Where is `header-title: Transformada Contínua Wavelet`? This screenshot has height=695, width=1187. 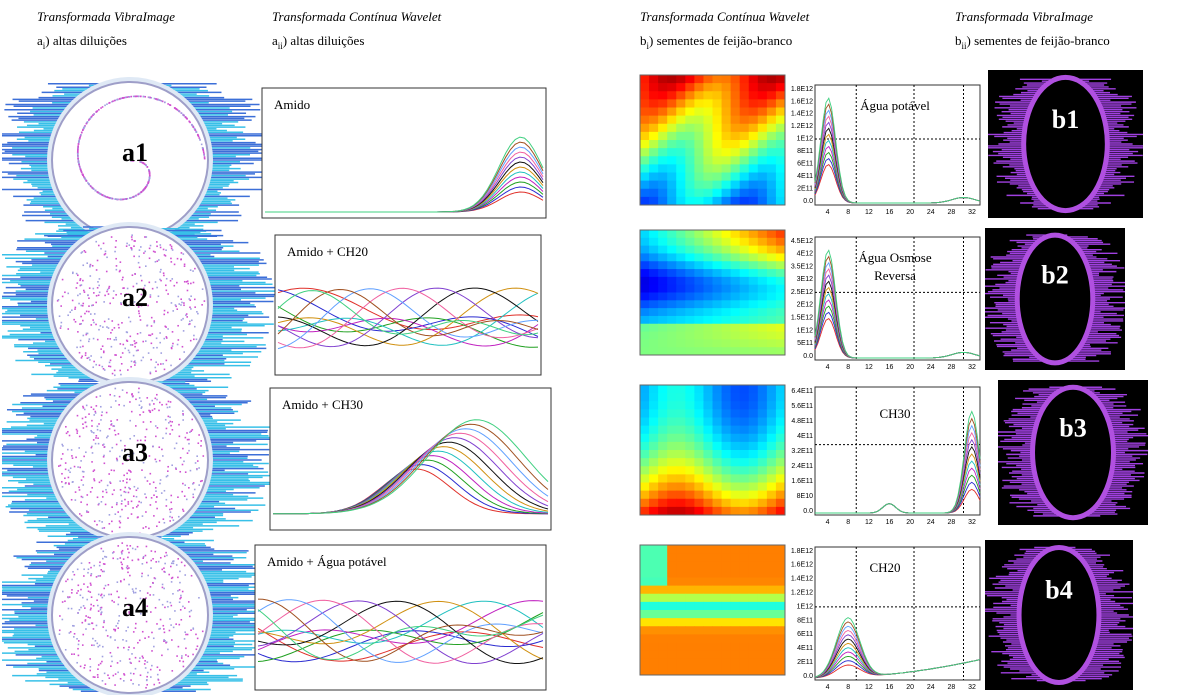 header-title: Transformada Contínua Wavelet is located at coordinates (725, 16).